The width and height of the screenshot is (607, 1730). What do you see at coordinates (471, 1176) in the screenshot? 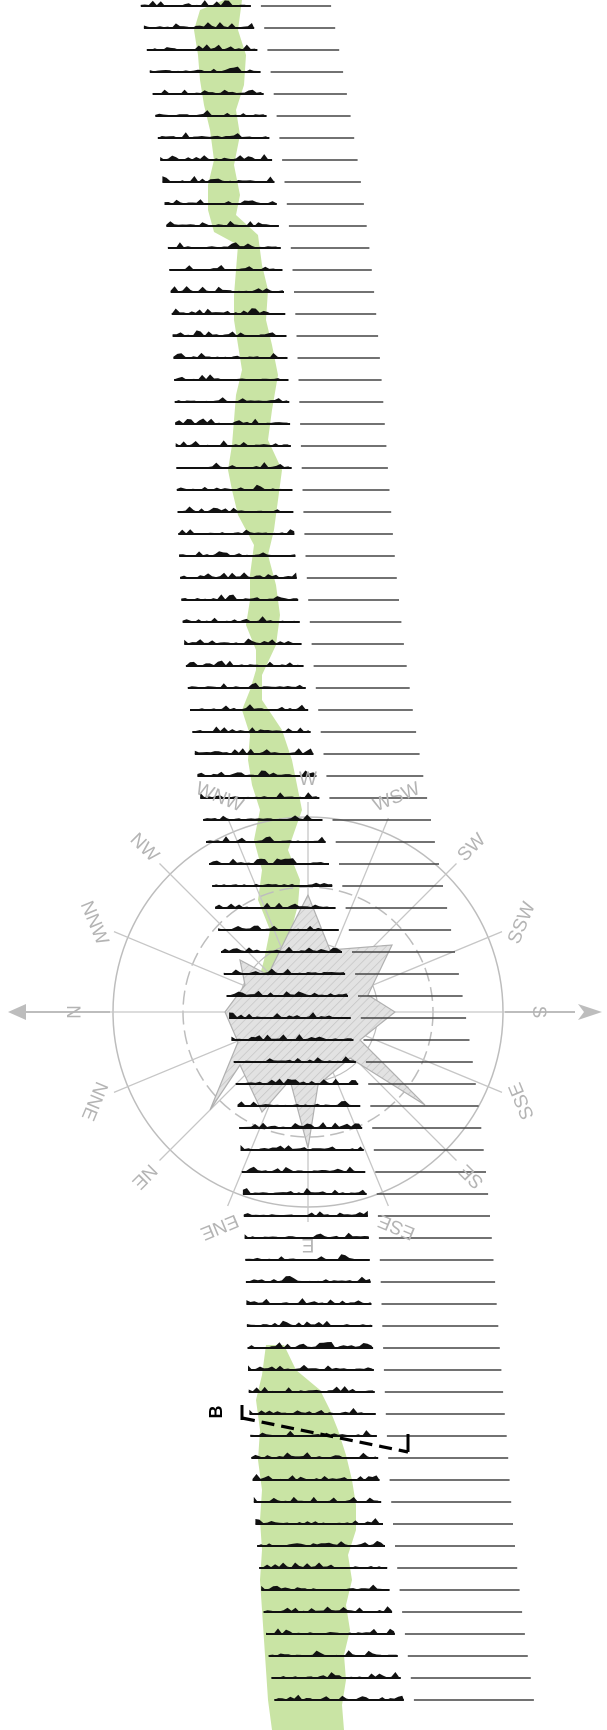
I see `compass-label-se: SE` at bounding box center [471, 1176].